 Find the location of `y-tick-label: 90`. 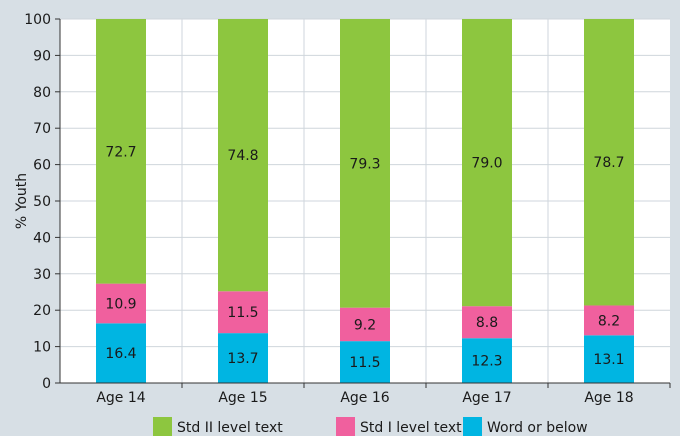

y-tick-label: 90 is located at coordinates (42, 56).